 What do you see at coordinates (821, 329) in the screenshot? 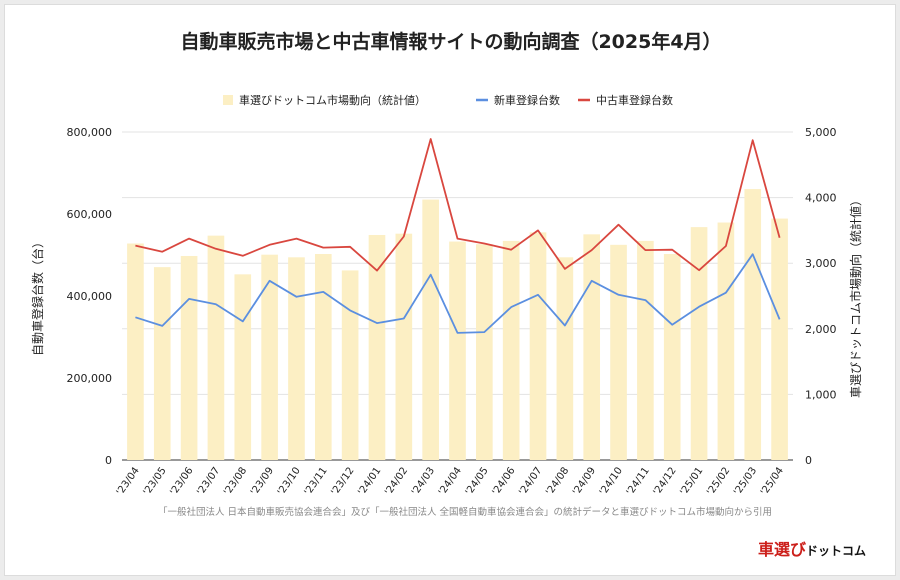
I see `y-right-tick-label: 2,000` at bounding box center [821, 329].